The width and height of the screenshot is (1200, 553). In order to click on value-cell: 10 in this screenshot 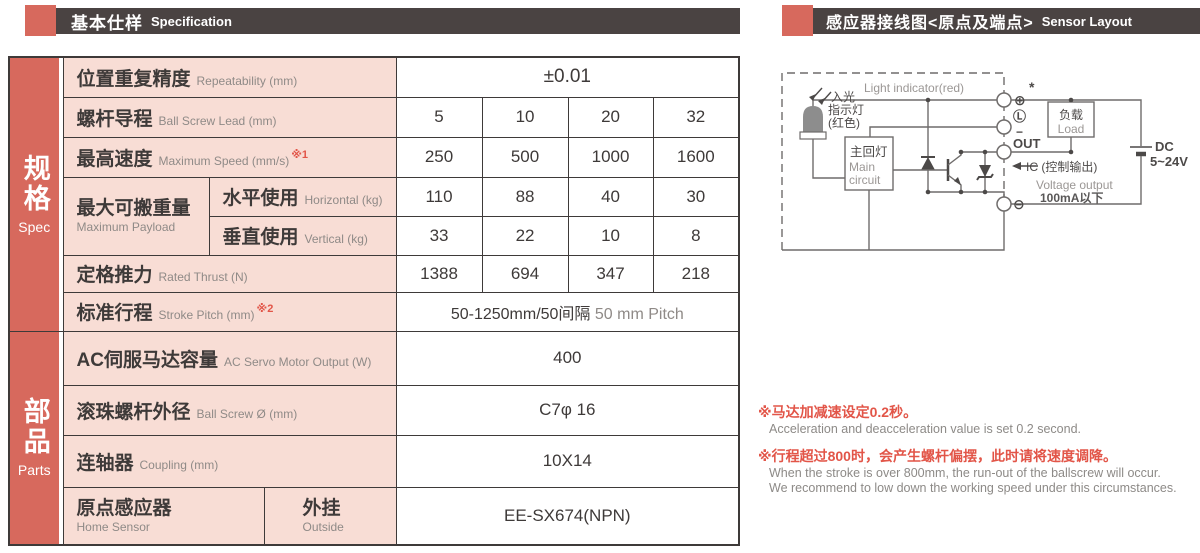, I will do `click(525, 117)`.